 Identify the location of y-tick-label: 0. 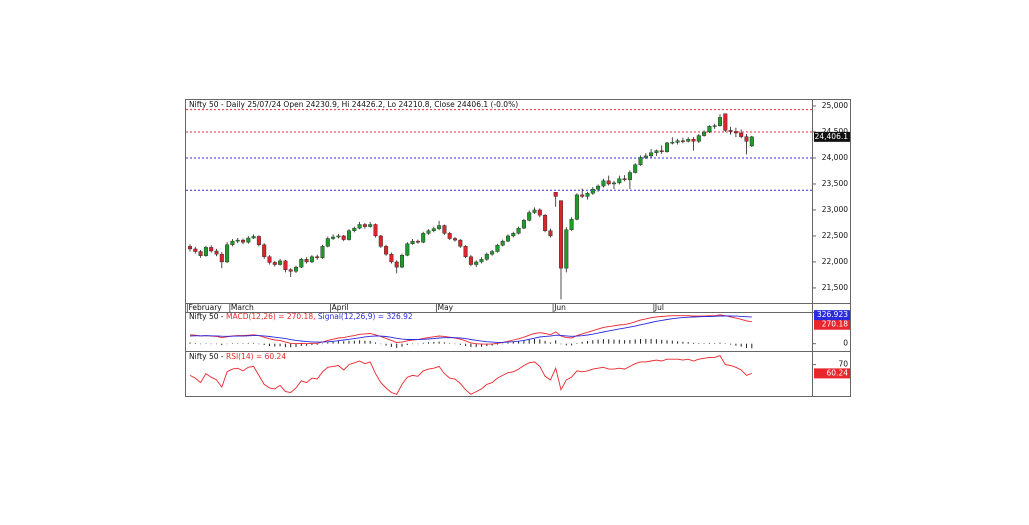
(845, 343).